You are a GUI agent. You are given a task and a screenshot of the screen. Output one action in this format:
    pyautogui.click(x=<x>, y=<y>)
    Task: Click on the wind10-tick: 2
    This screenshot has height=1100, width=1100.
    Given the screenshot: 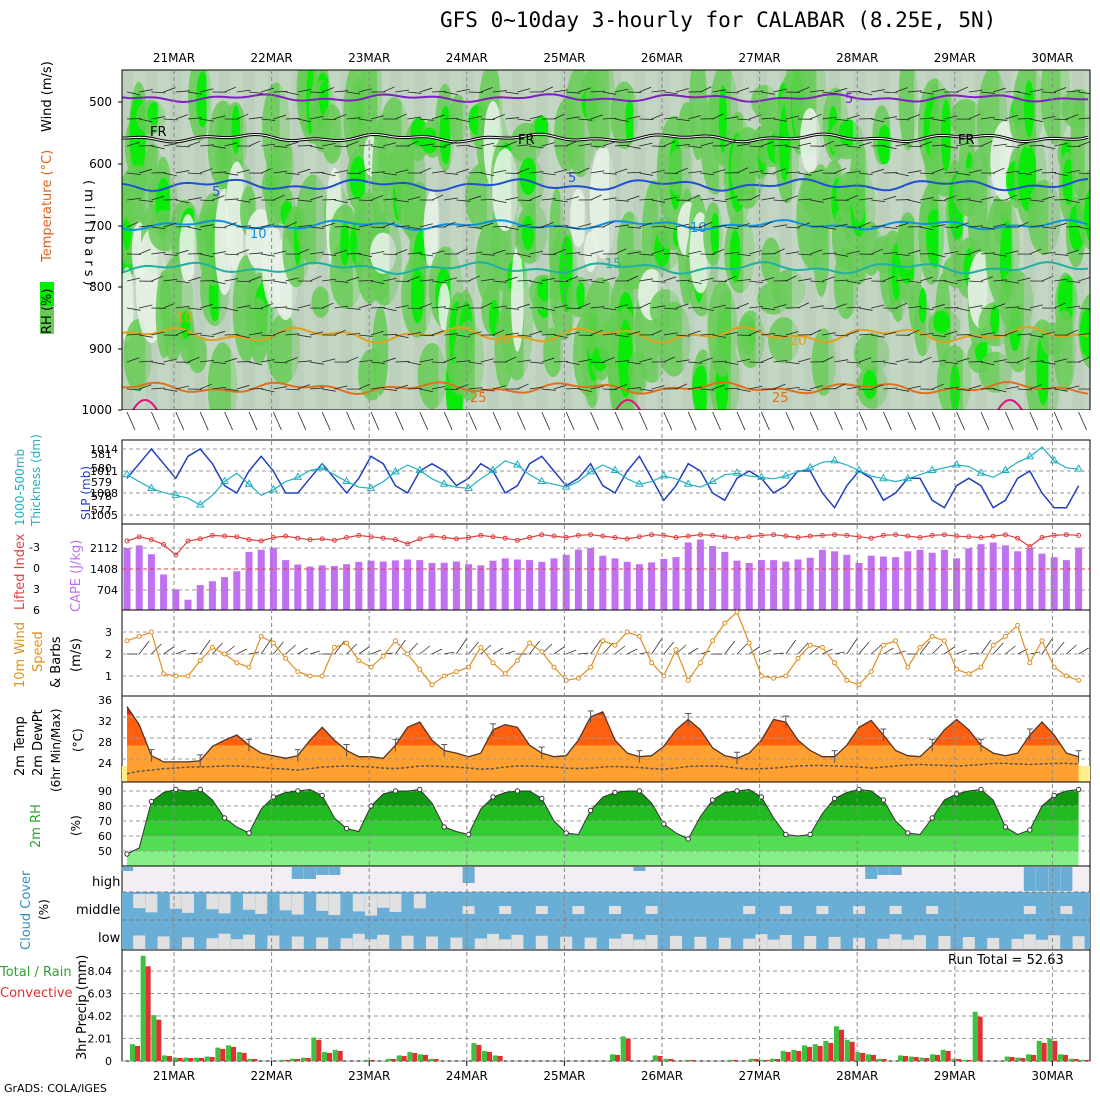 What is the action you would take?
    pyautogui.click(x=108, y=654)
    